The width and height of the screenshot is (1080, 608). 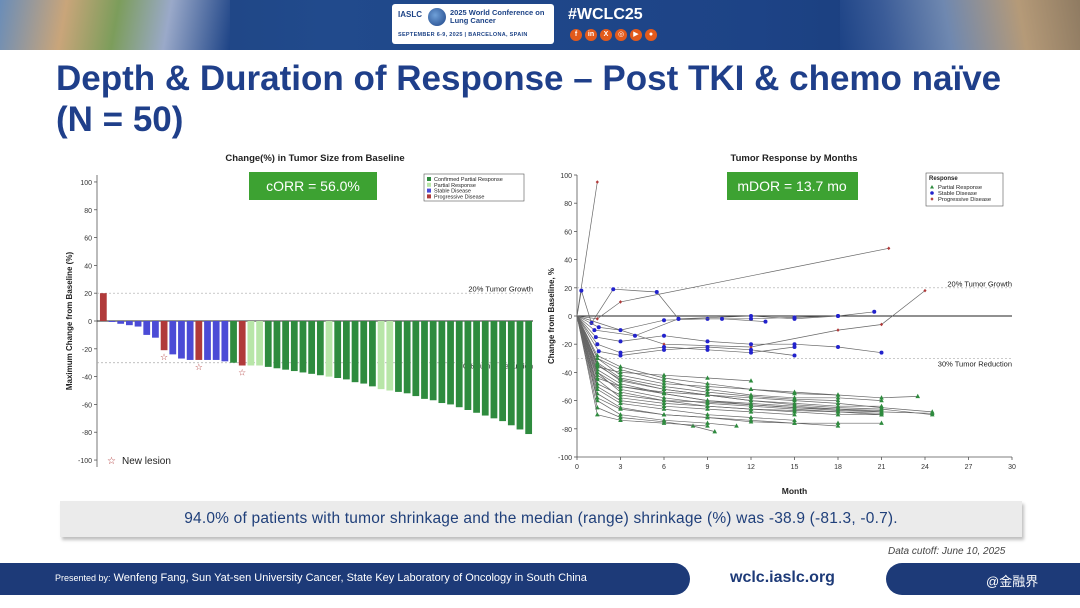 I want to click on iaslc-logo: IASLC, so click(x=410, y=14).